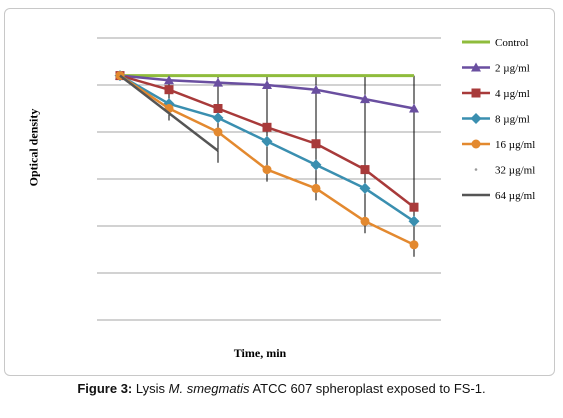 Image resolution: width=563 pixels, height=418 pixels. Describe the element at coordinates (512, 120) in the screenshot. I see `legend-label: 8 µg/ml` at that location.